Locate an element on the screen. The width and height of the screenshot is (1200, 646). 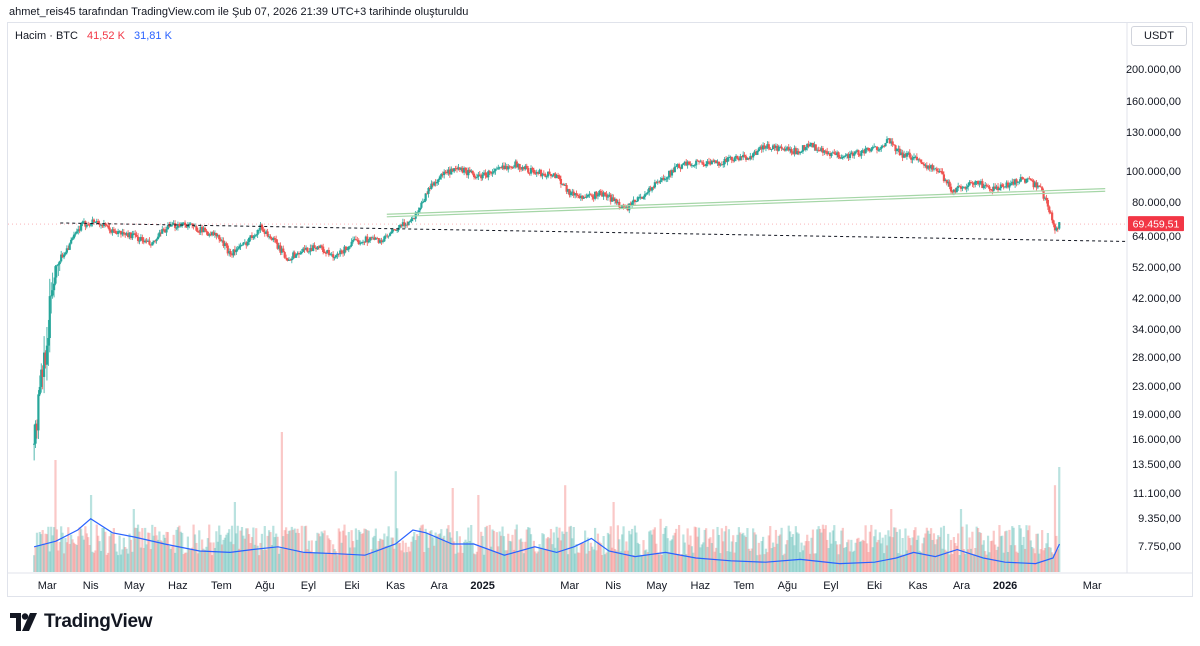
tradingview-brand: TradingView is located at coordinates (81, 622).